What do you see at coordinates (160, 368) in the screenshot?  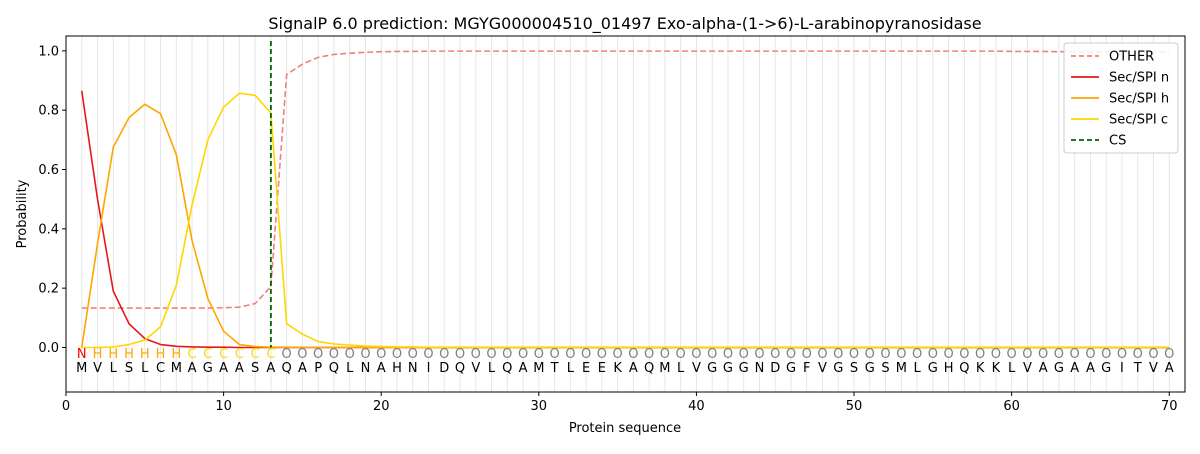 I see `residue-label: C` at bounding box center [160, 368].